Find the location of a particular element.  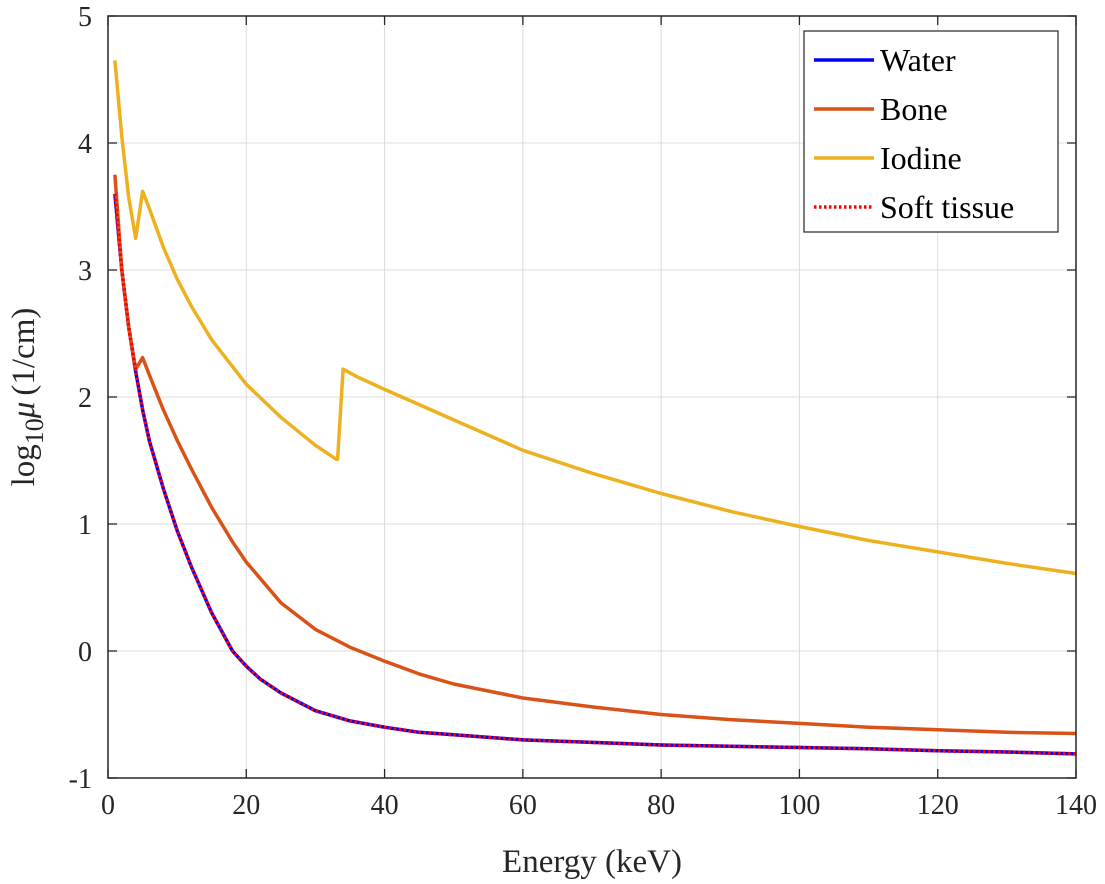

x-tick-labels: 0 20 40 60 80 100 120 140 is located at coordinates (599, 805).